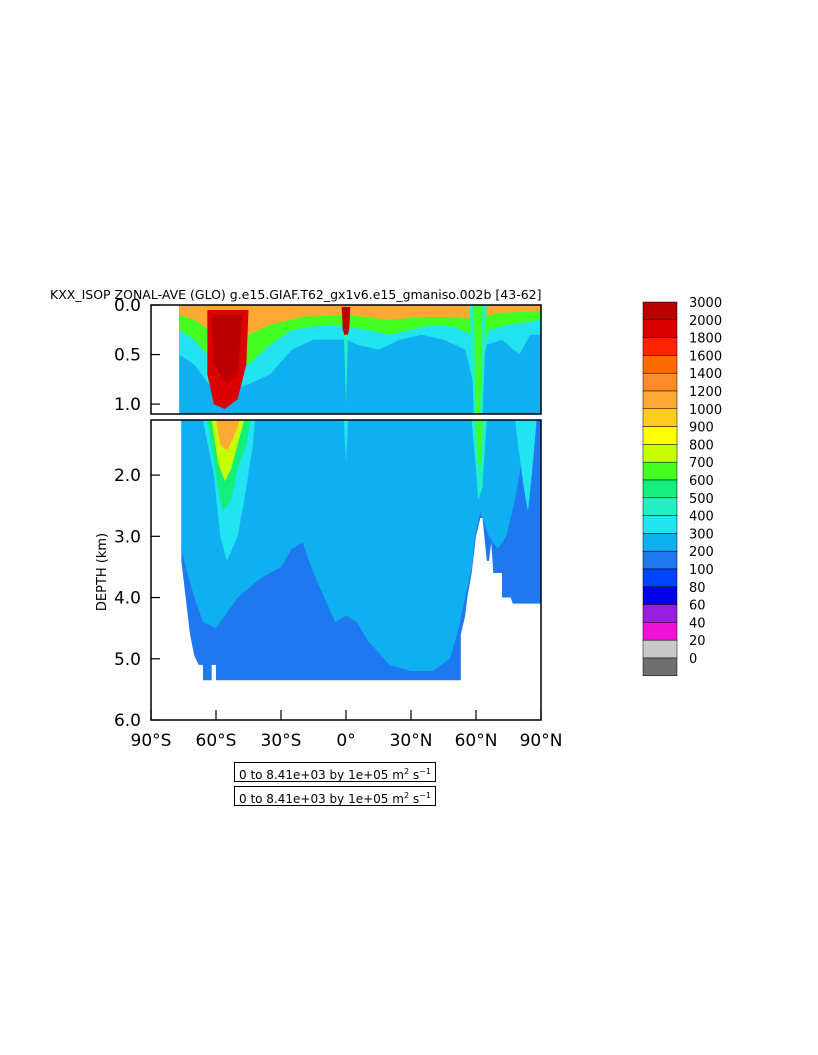 The image size is (818, 1055). I want to click on colorbar-label: 1000, so click(705, 410).